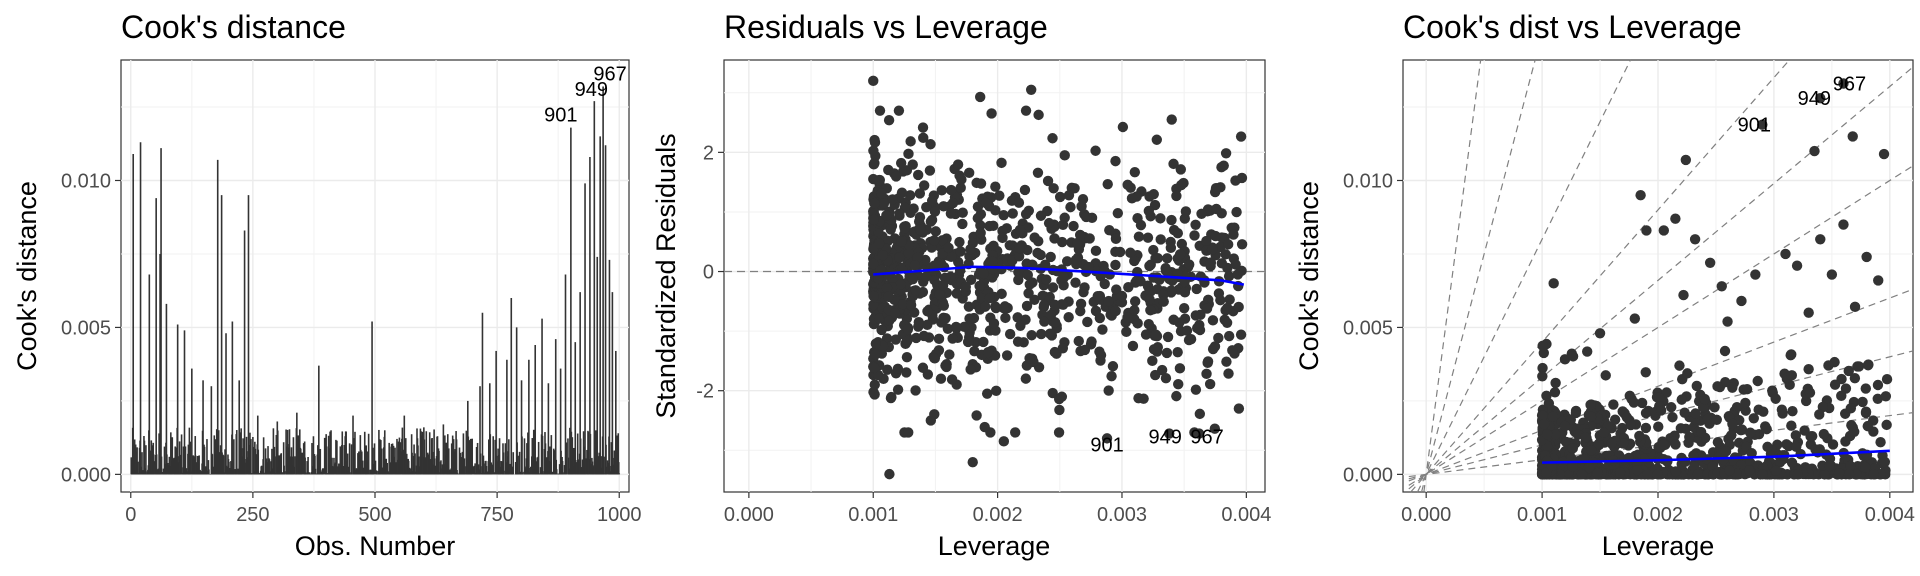 Image resolution: width=1920 pixels, height=576 pixels. I want to click on y-axis-title: Cook's distance, so click(1309, 276).